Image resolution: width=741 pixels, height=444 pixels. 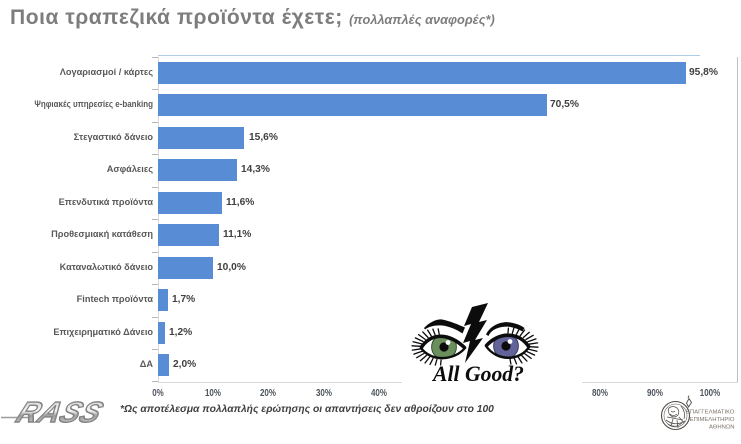 I want to click on svg-text: ΕΠΑΓΓΕΛΜΑΤΙΚΟ, so click(x=710, y=412).